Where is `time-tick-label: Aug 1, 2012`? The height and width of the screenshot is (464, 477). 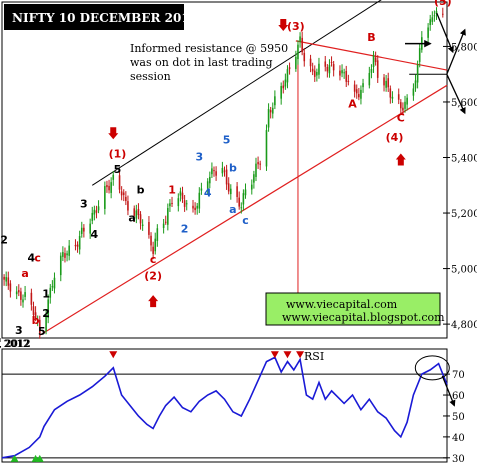 time-tick-label: Aug 1, 2012 is located at coordinates (15, 344).